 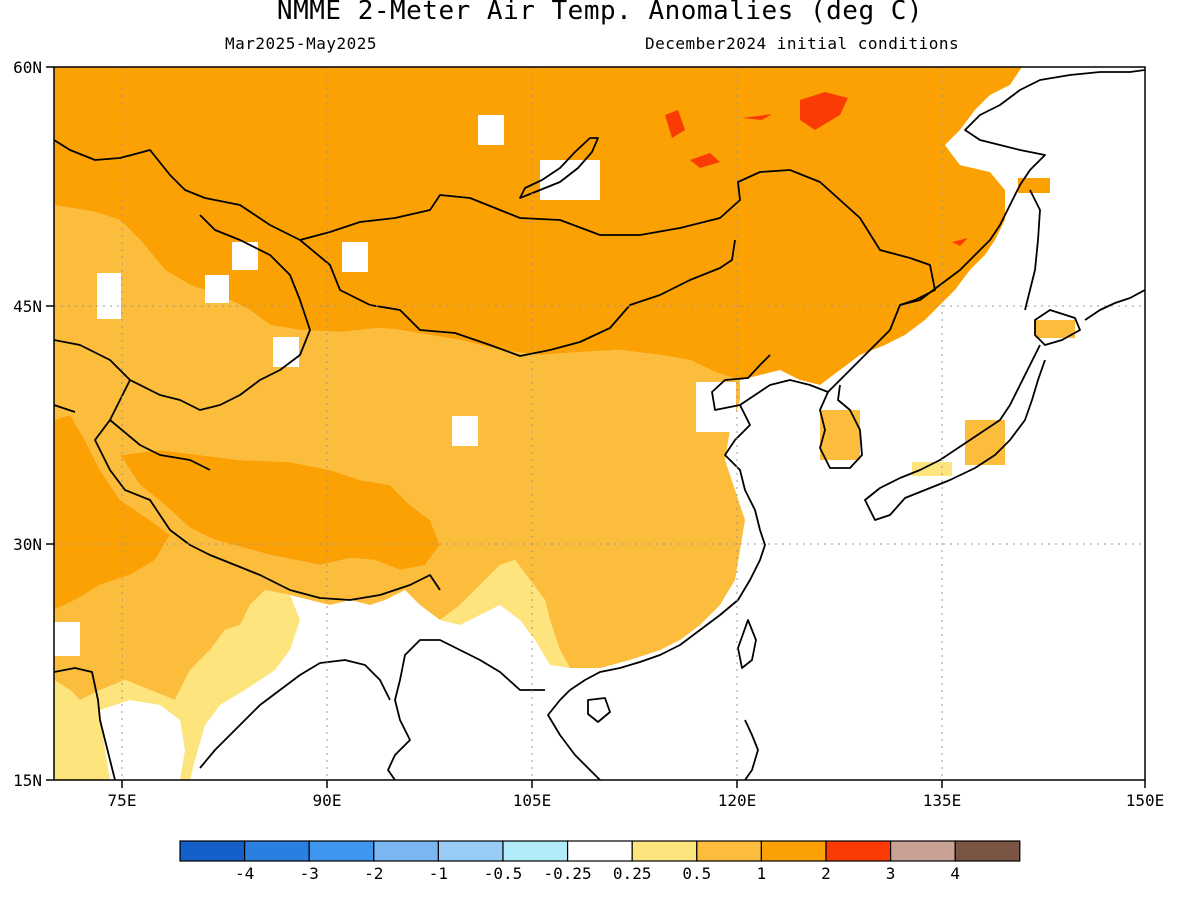 I want to click on lake-baikal, so click(x=559, y=168).